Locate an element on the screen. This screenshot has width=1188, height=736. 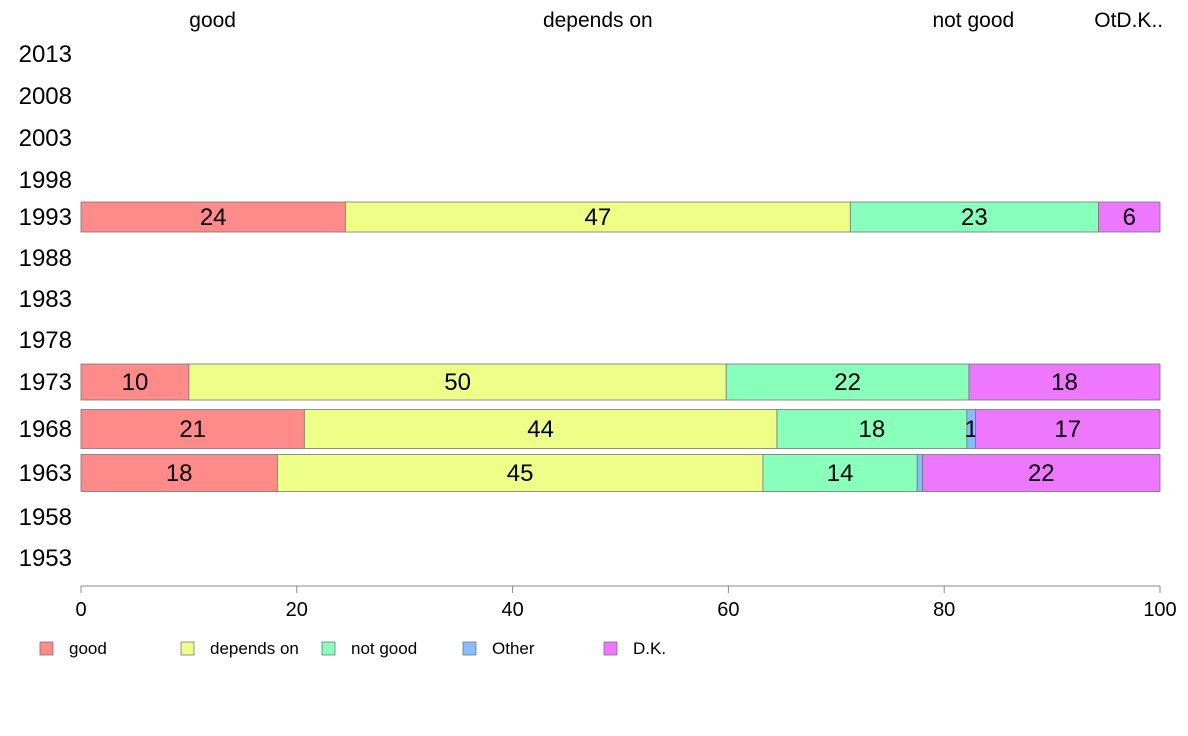
bar-1993-good is located at coordinates (213, 217).